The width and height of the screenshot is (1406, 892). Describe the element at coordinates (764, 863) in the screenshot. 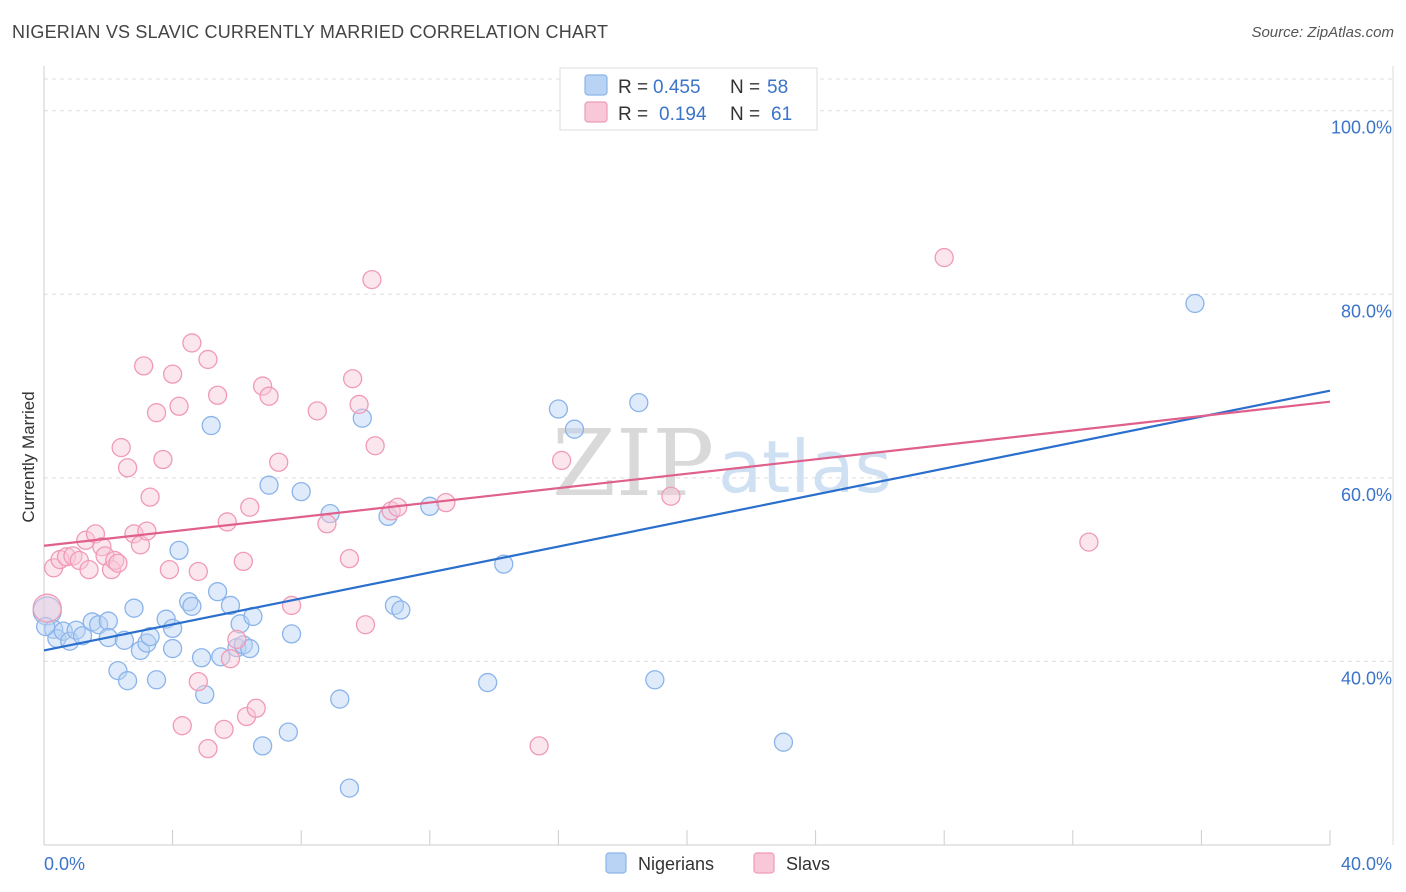

I see `bottom-legend-swatch-slavs` at that location.